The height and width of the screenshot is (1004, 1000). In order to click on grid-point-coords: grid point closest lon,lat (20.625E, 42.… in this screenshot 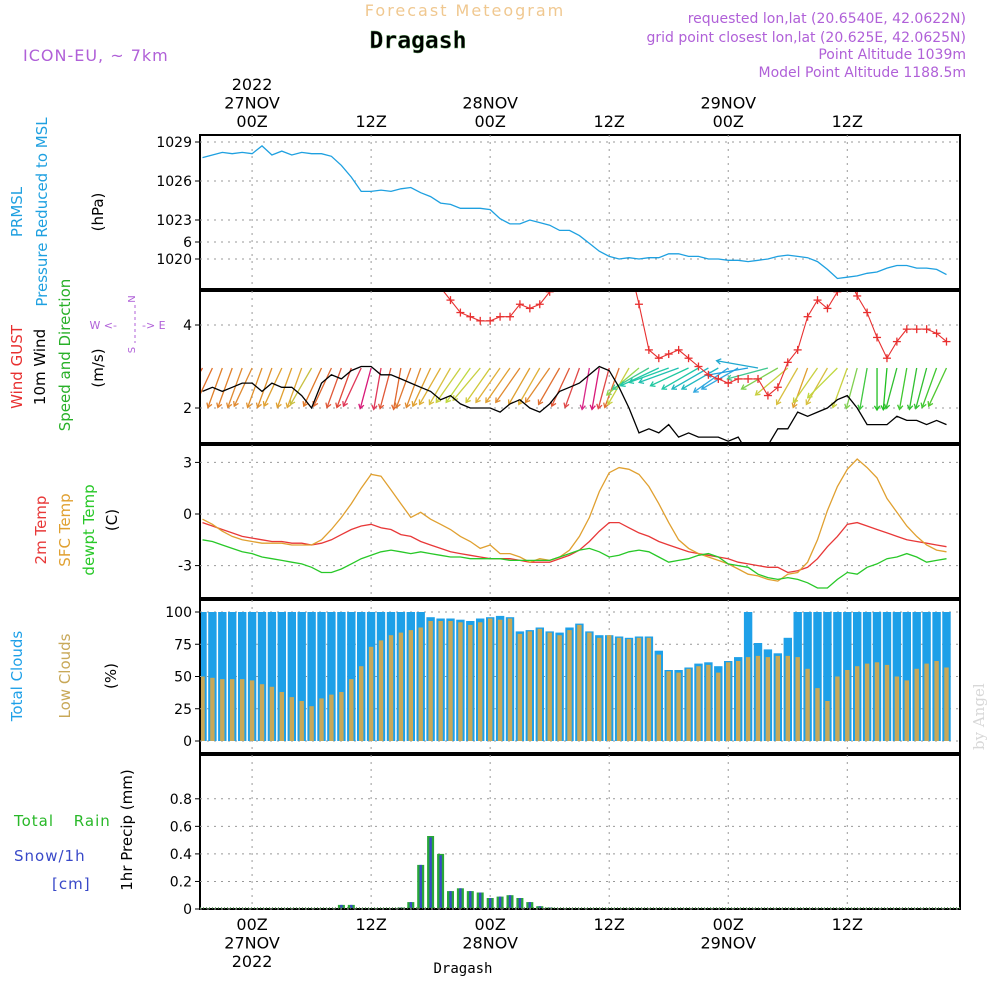, I will do `click(806, 38)`.